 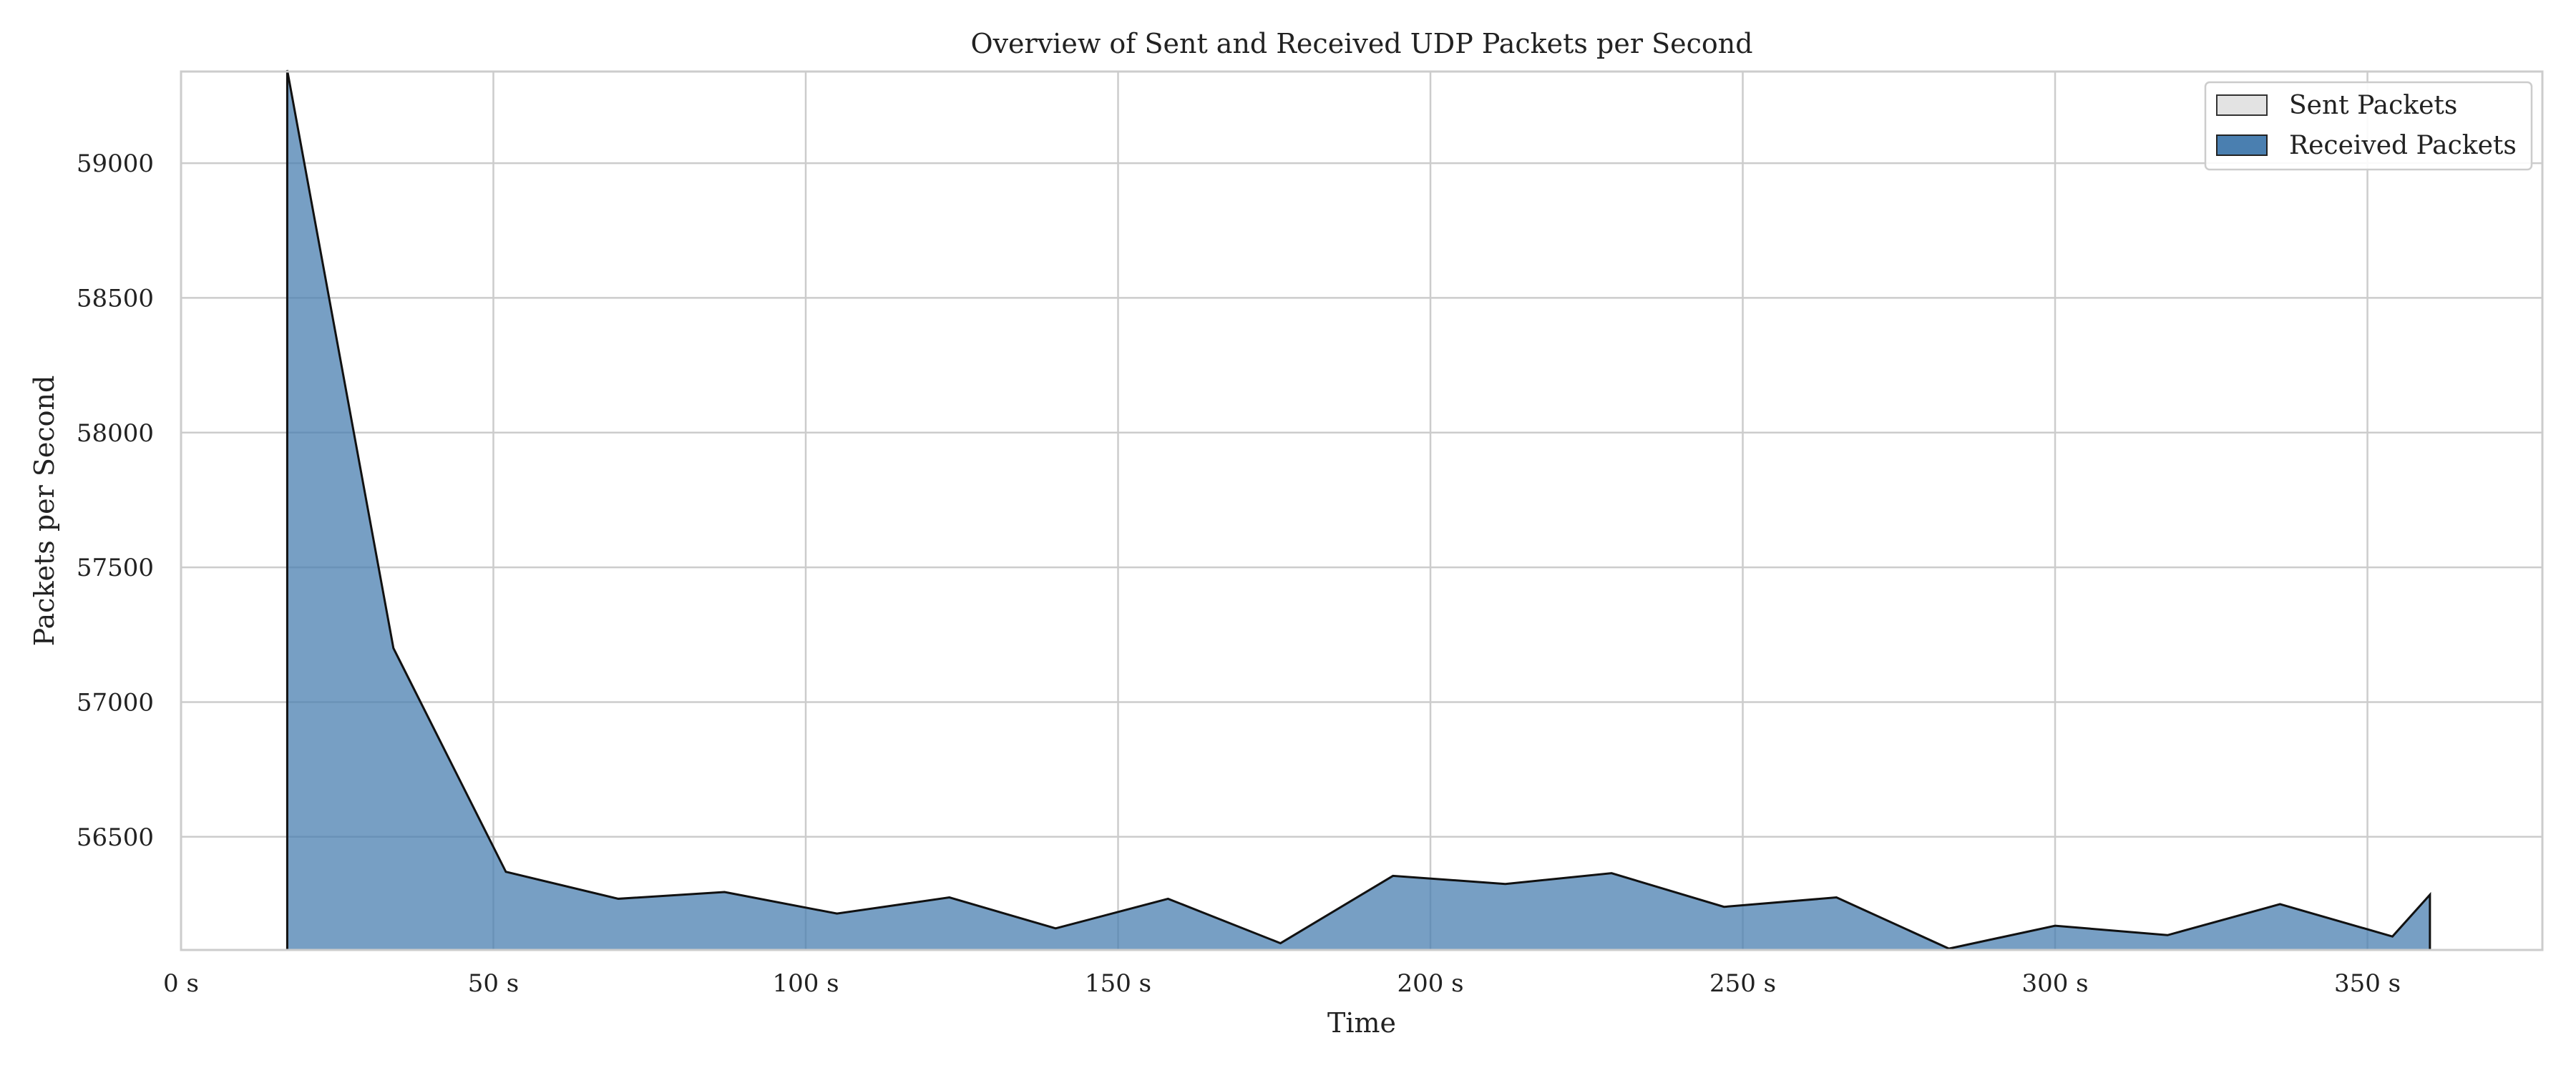 I want to click on legend: Sent Packets Received Packets, so click(x=2368, y=126).